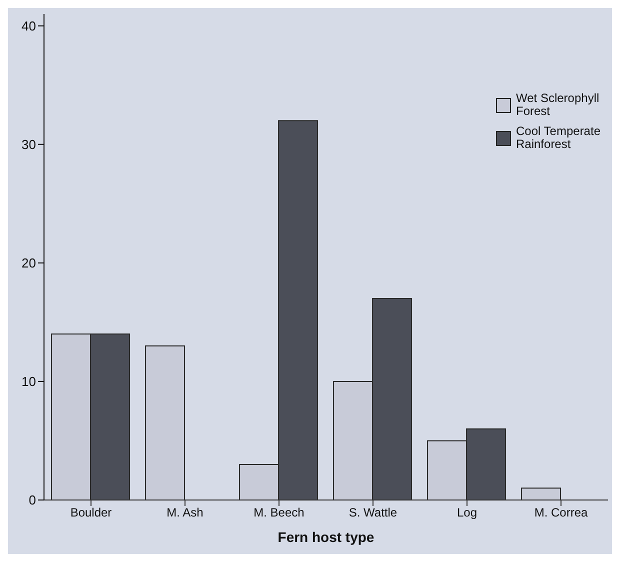 The image size is (620, 562). I want to click on x-axis-title: Fern host type, so click(326, 537).